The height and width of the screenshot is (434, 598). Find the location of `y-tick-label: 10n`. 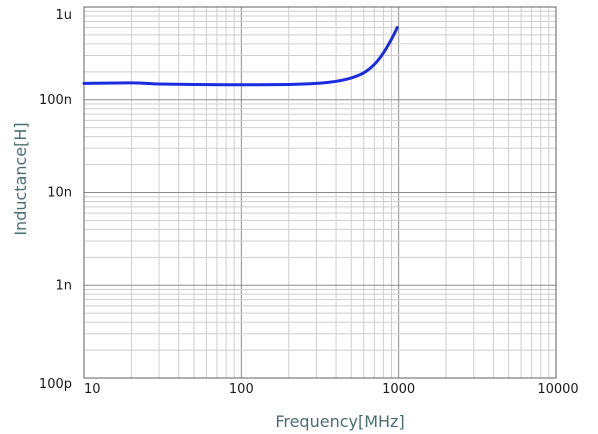

y-tick-label: 10n is located at coordinates (59, 193).